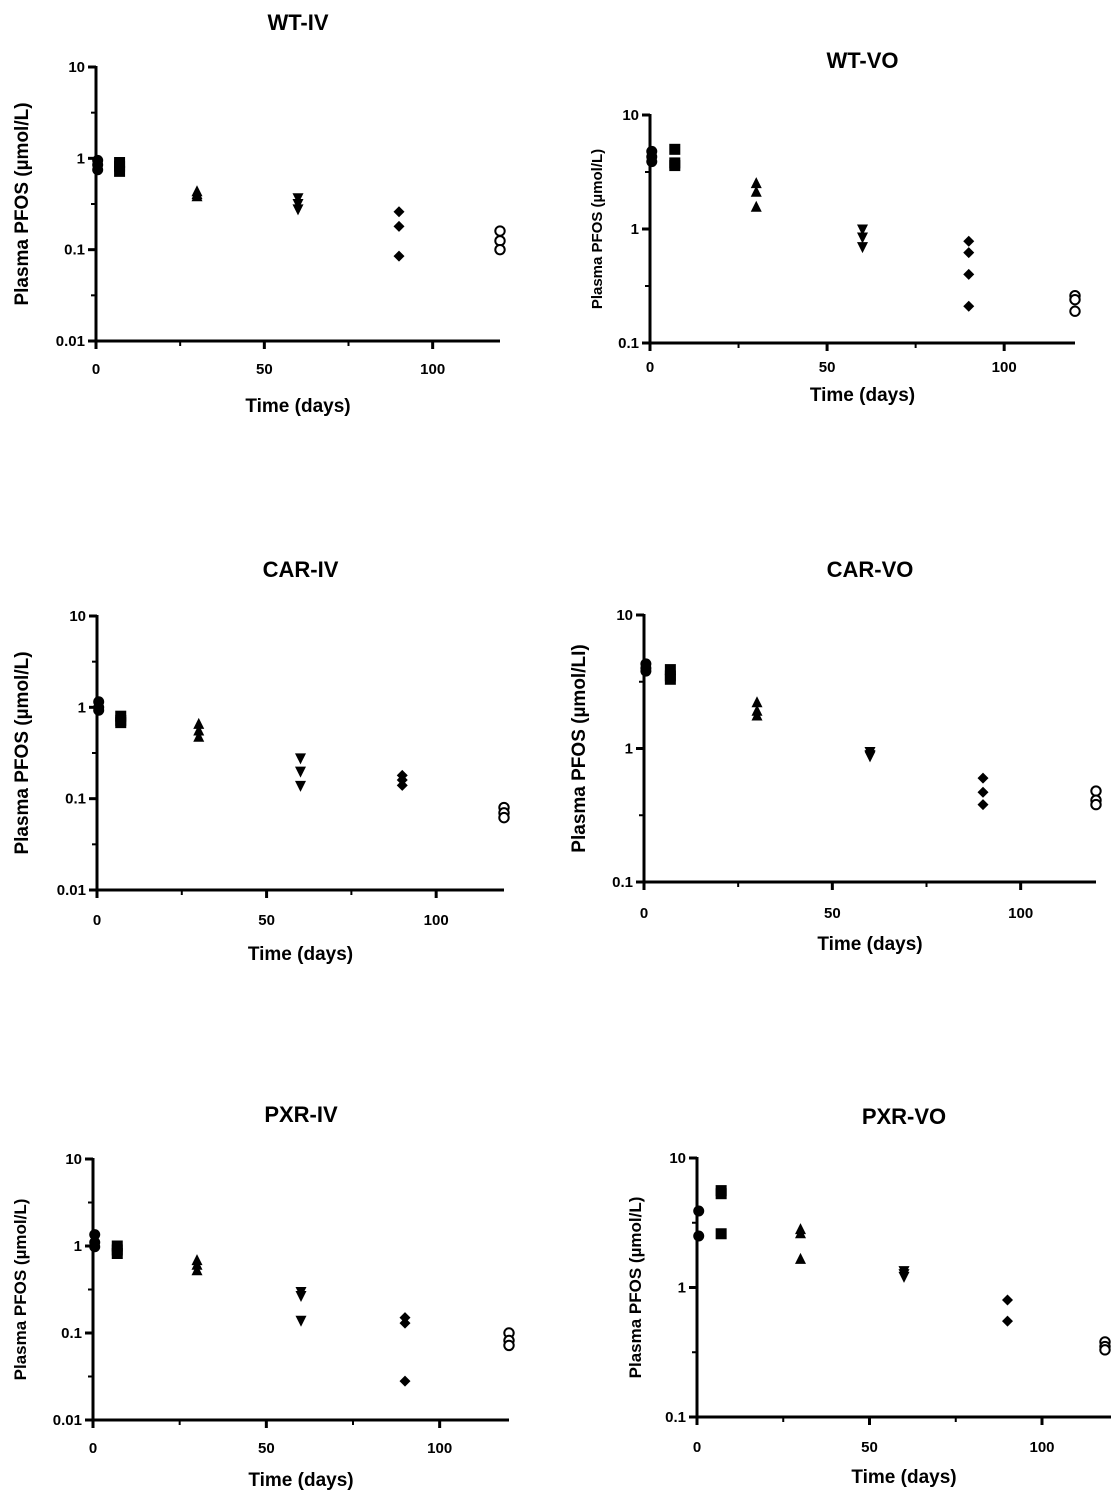 The image size is (1111, 1493). I want to click on chart-title: WT-VO, so click(862, 60).